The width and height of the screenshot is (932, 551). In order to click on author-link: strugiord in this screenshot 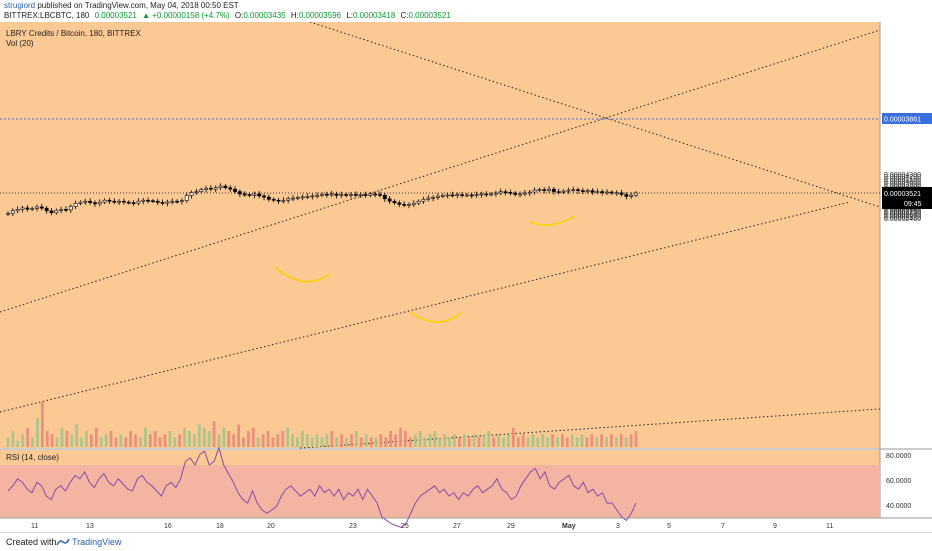, I will do `click(20, 5)`.